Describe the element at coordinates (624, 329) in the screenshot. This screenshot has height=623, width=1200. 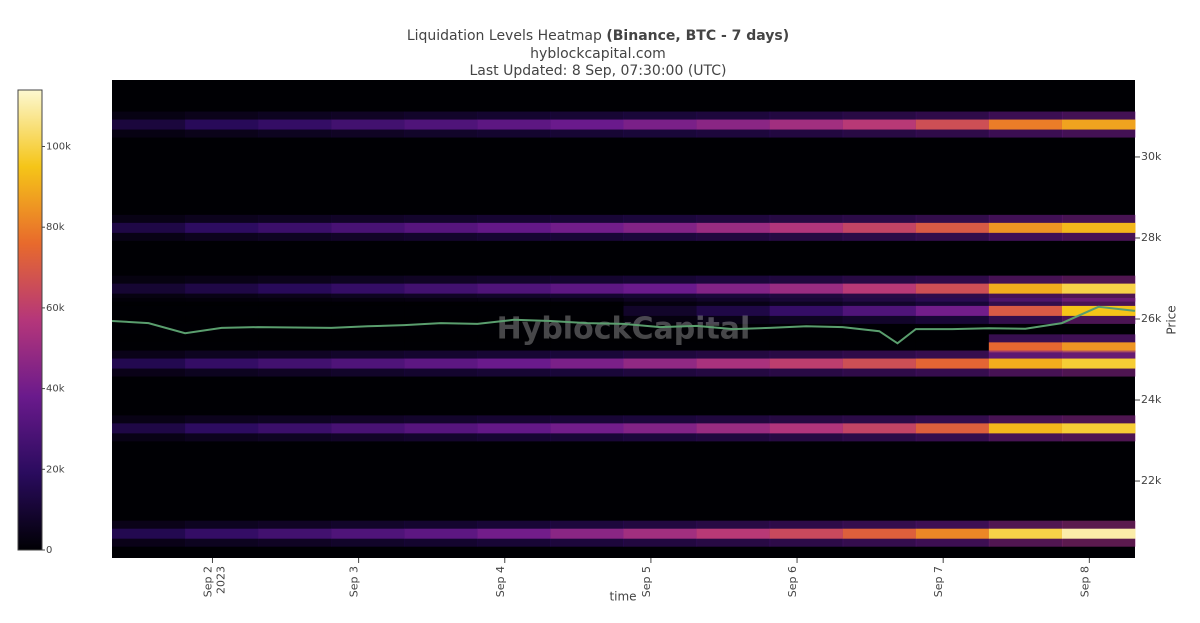
I see `watermark: HyblockCapital` at that location.